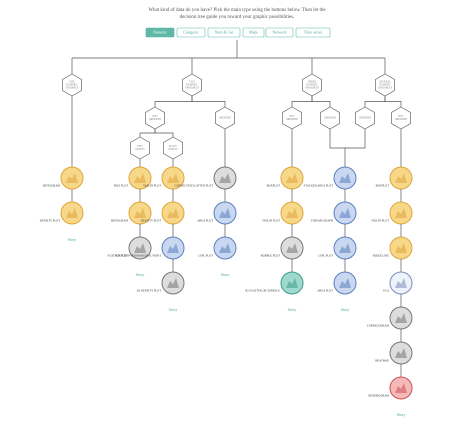  I want to click on plot-label: CORRELOGRAM, so click(378, 326).